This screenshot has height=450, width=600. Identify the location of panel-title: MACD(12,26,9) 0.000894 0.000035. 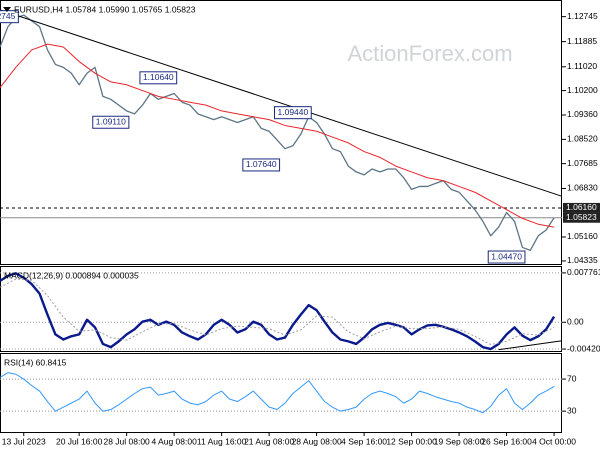
(71, 275).